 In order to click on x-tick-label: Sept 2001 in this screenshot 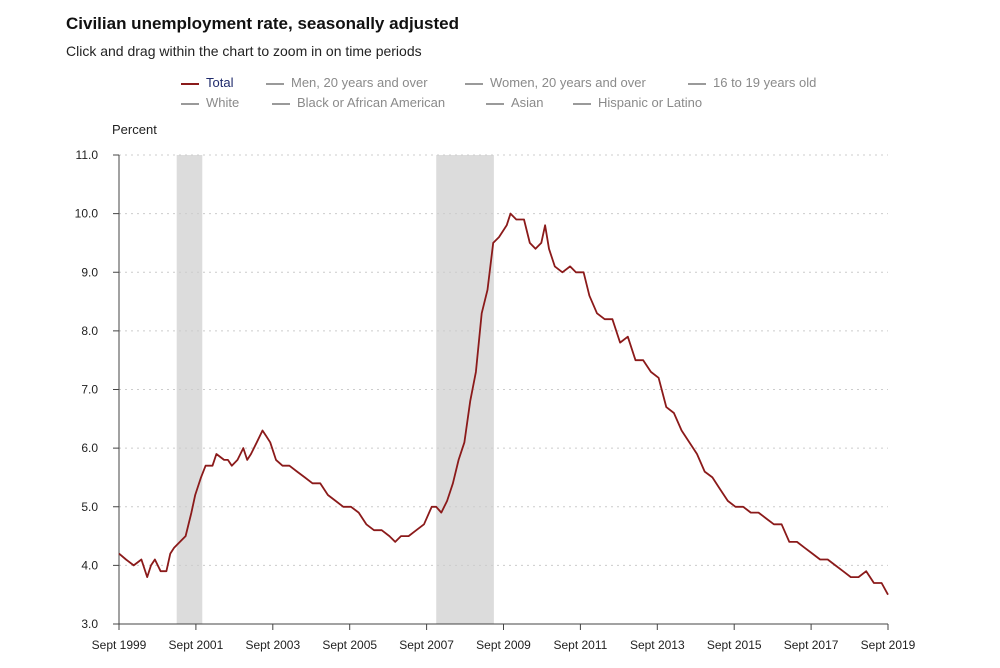, I will do `click(196, 645)`.